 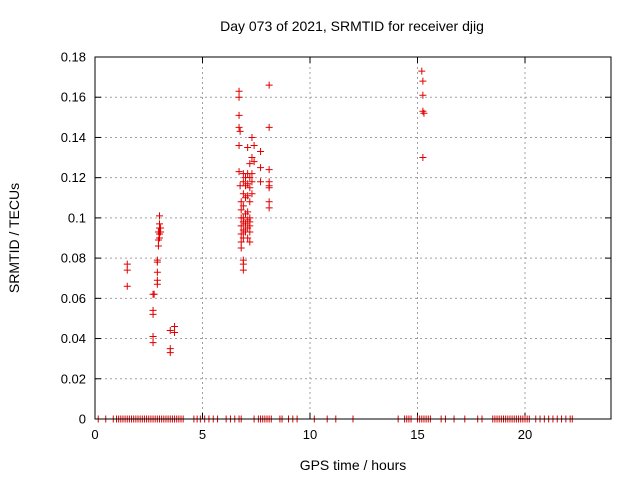 I want to click on y-tick-label: 0.16, so click(x=73, y=97).